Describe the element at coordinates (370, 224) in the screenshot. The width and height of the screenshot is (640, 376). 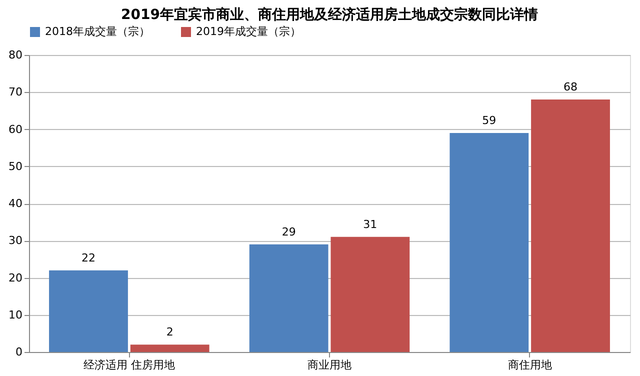
I see `data-label: 31` at that location.